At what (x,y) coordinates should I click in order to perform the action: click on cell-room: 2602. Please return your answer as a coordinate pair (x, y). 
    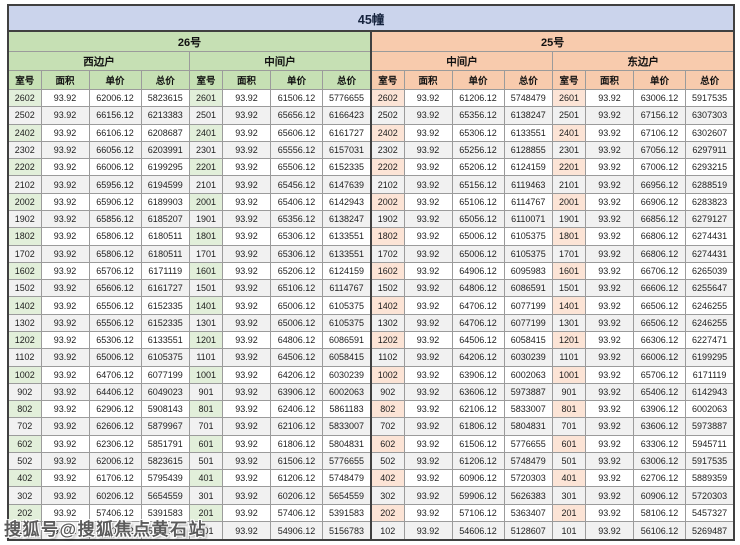
    Looking at the image, I should click on (24, 98).